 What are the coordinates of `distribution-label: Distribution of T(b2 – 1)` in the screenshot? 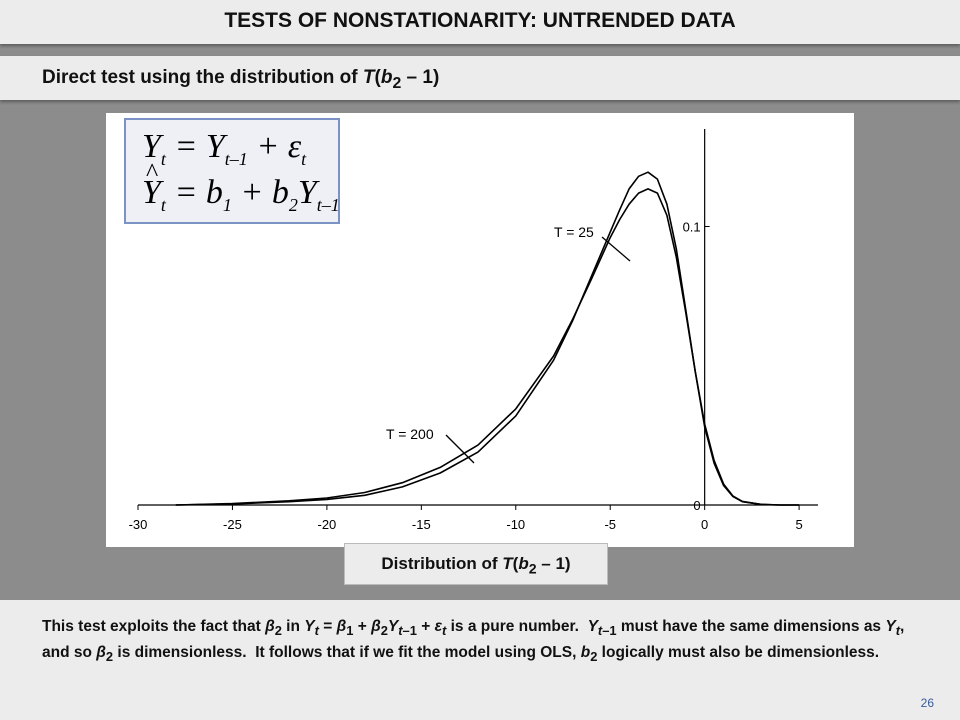 It's located at (476, 564).